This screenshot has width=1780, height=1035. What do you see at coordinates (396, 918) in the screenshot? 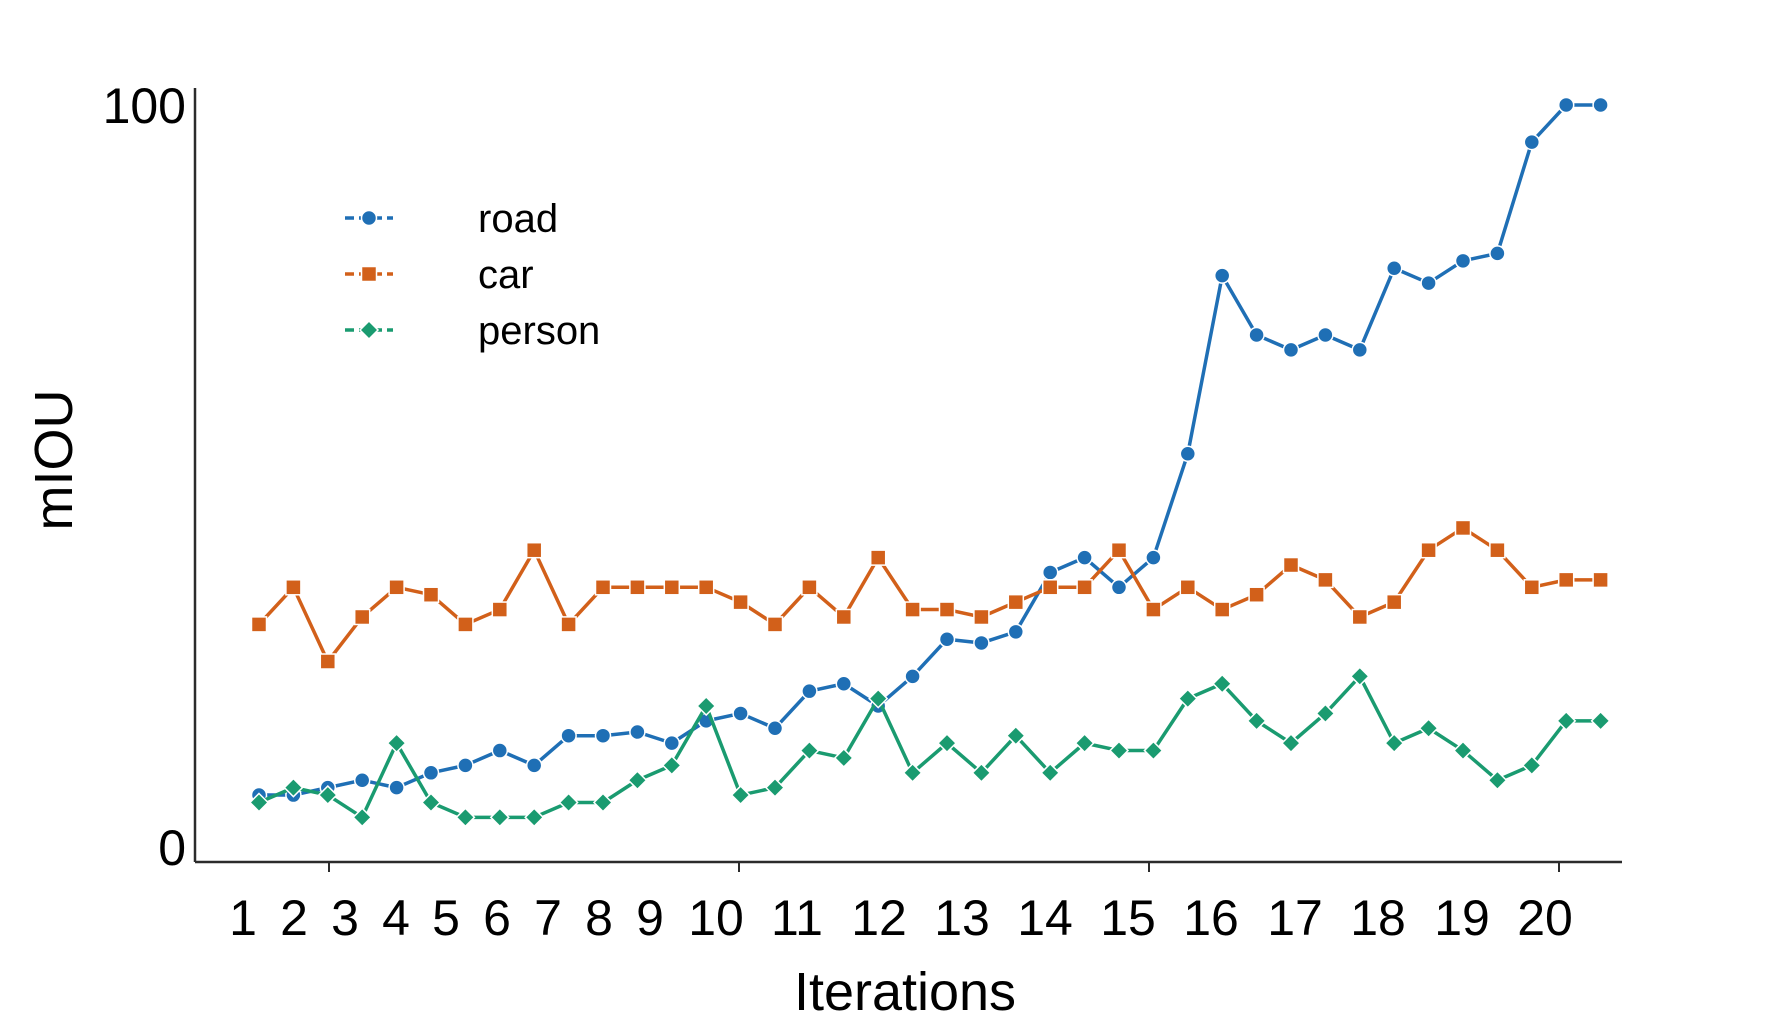
I see `x-tick-label: 4` at bounding box center [396, 918].